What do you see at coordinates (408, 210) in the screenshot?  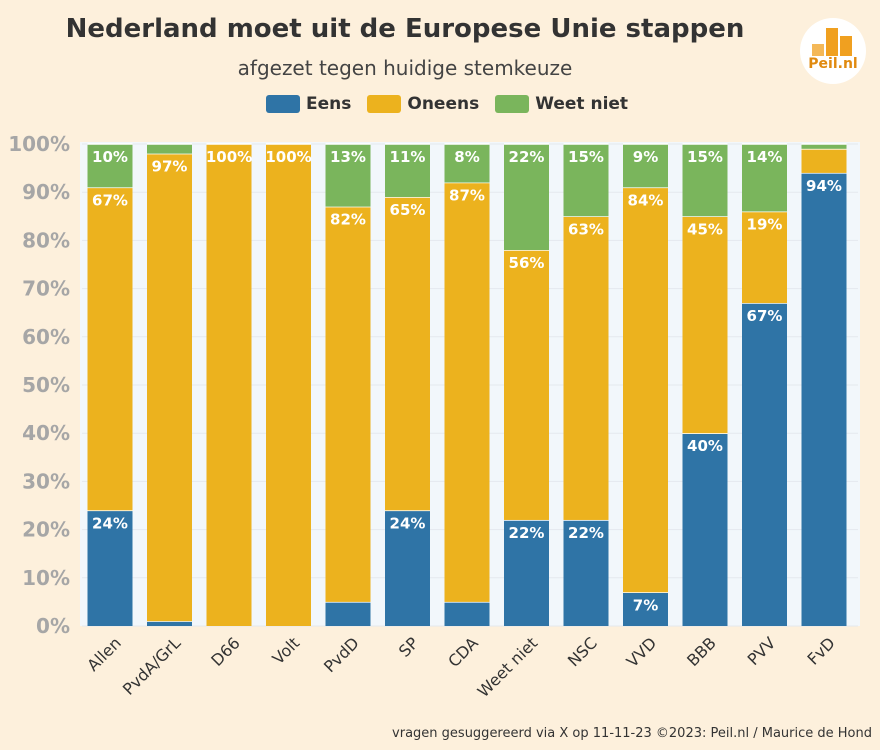 I see `data-label: 65%` at bounding box center [408, 210].